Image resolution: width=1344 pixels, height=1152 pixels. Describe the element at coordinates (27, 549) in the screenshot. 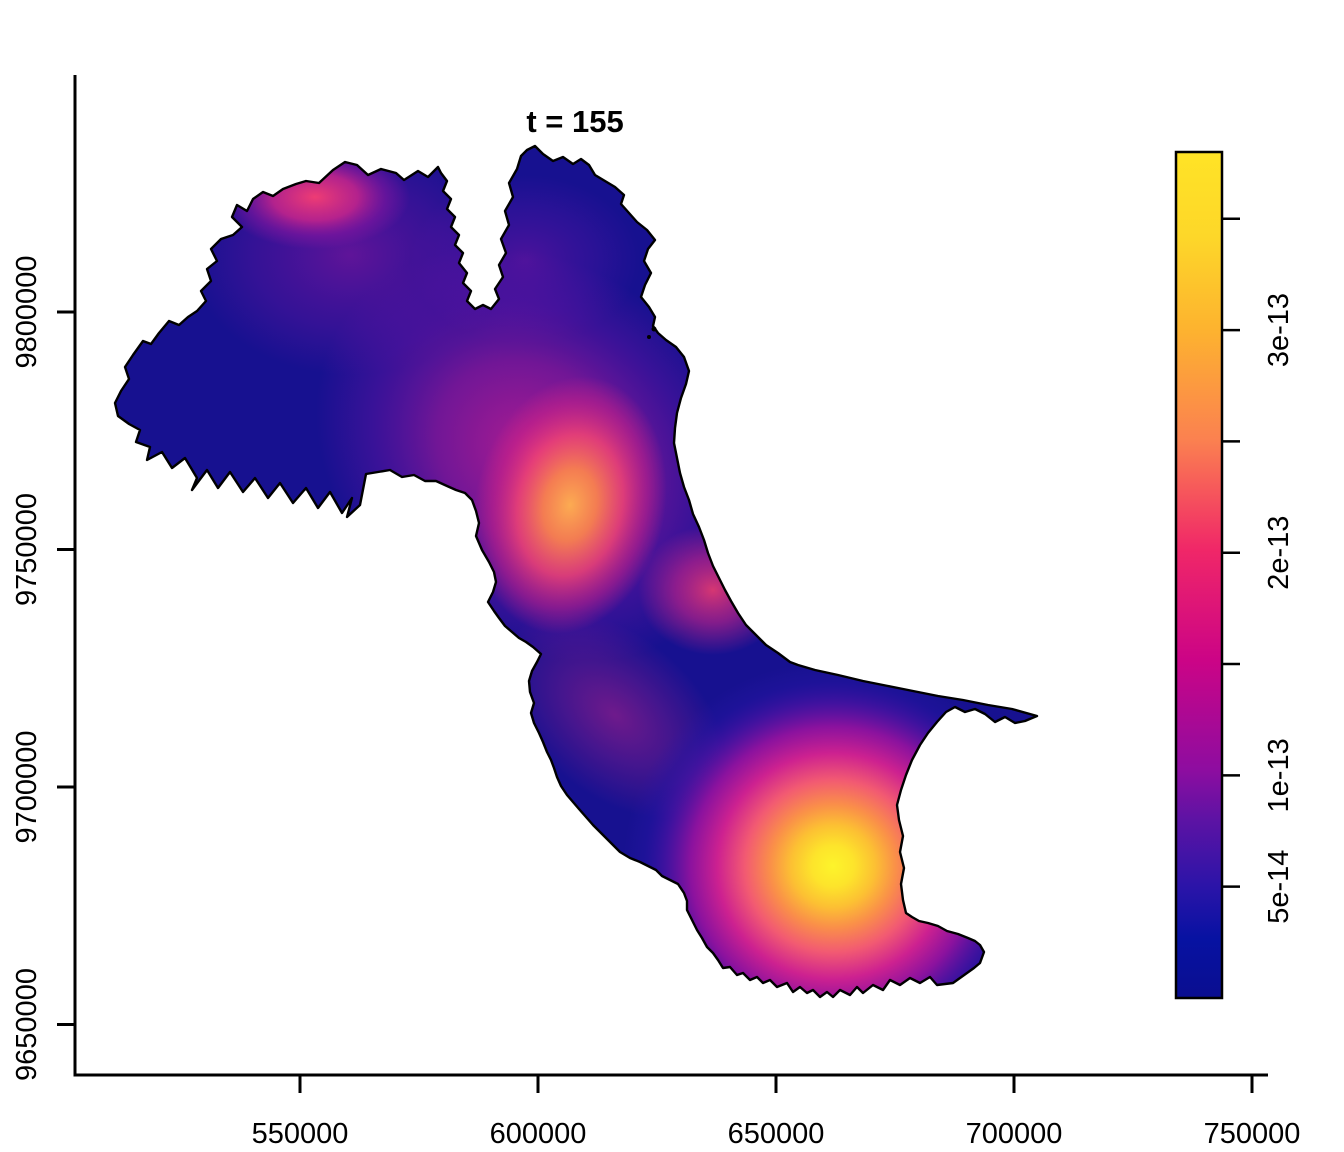

I see `y-tick-label: 9750000` at that location.